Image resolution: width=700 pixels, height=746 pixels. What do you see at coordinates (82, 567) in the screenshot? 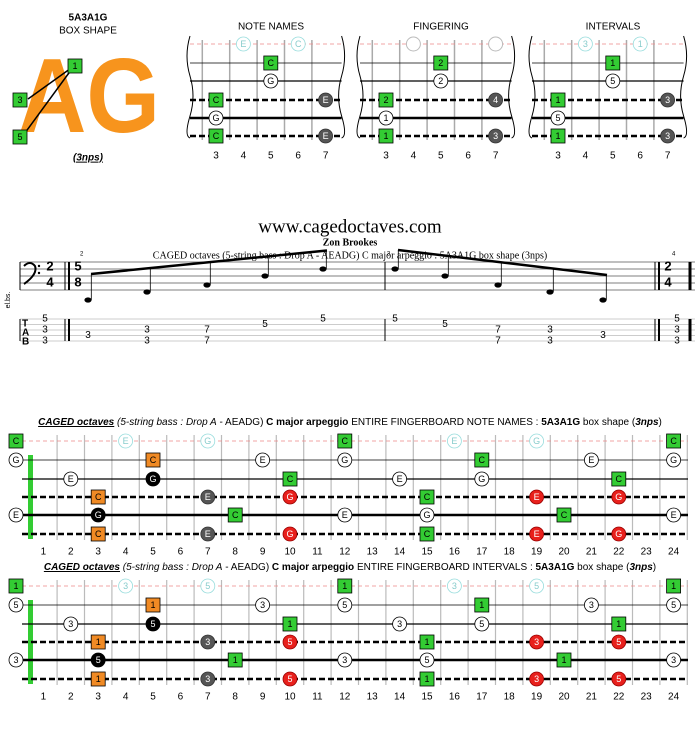
I see `title-part: CAGED octaves` at bounding box center [82, 567].